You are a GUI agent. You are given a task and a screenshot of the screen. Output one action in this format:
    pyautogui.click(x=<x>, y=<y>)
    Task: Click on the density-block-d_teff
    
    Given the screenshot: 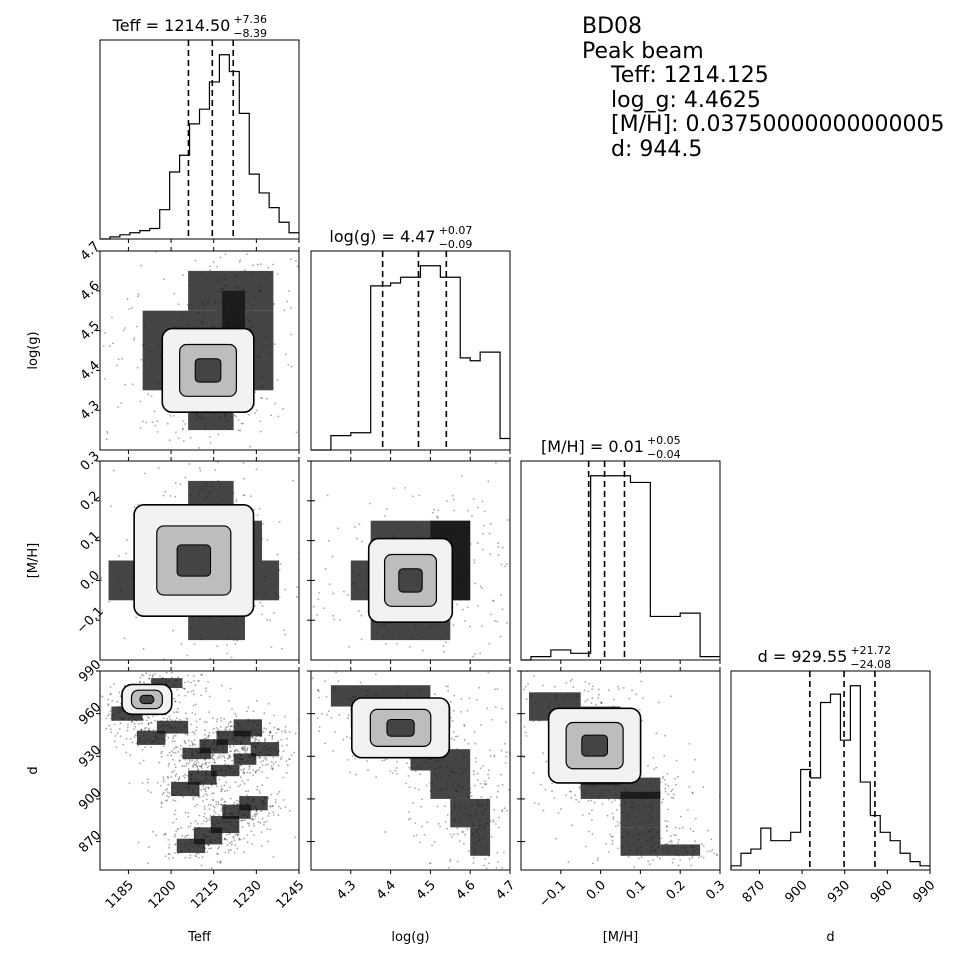 What is the action you would take?
    pyautogui.click(x=248, y=728)
    